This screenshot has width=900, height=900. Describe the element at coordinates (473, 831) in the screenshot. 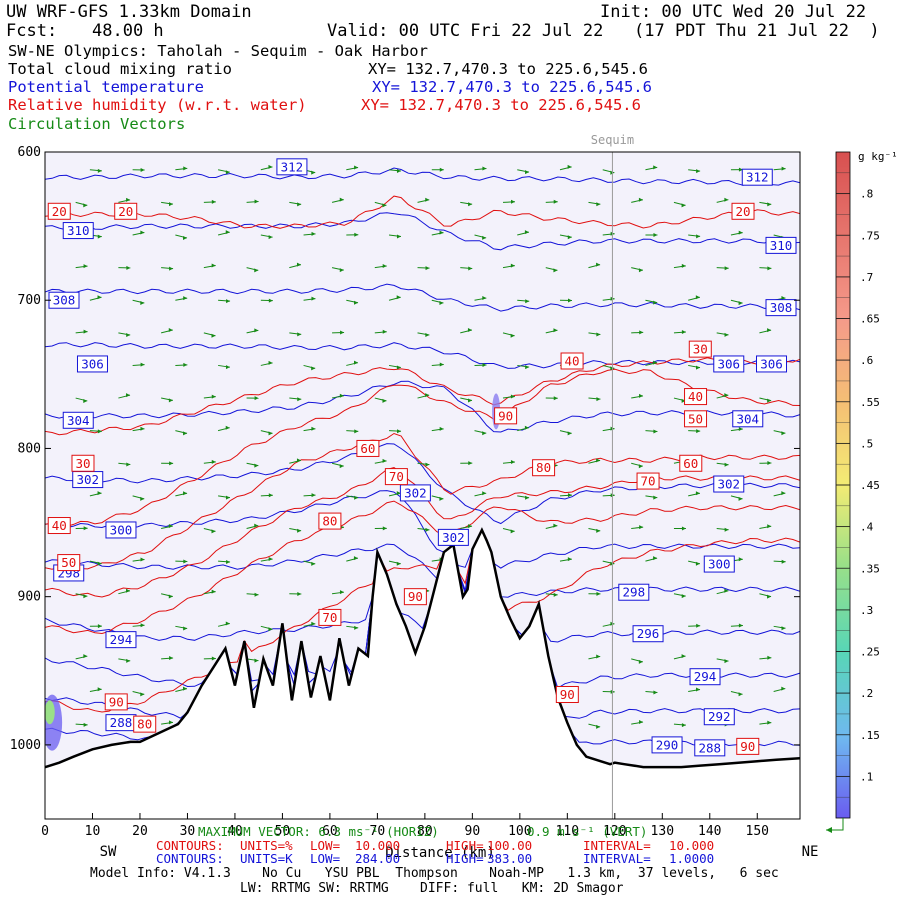

I see `xaxis-tick-label: 90` at that location.